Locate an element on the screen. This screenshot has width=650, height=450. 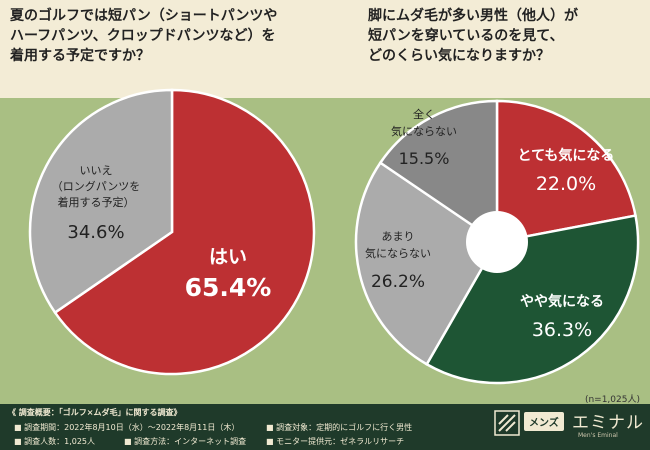
slice-value-little: 26.2% is located at coordinates (398, 282).